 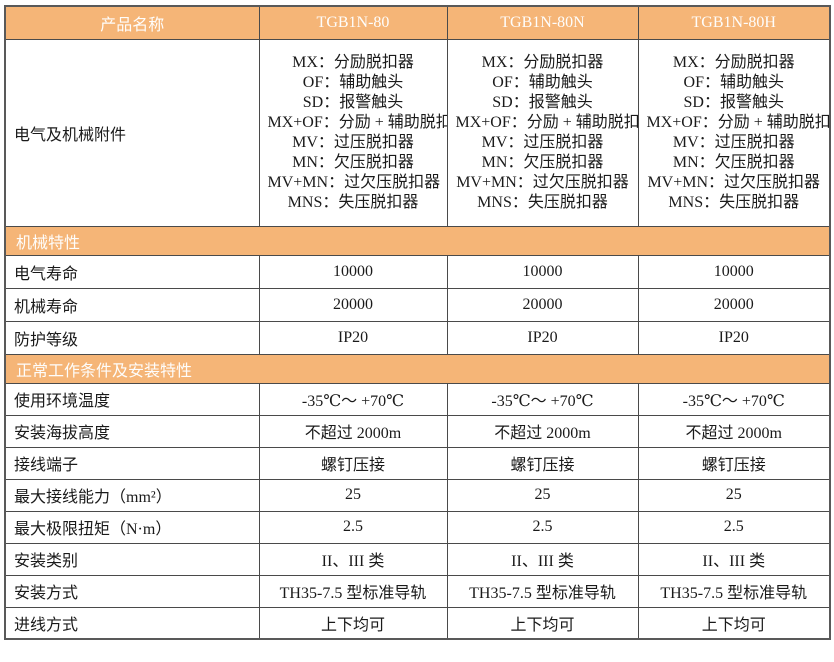 What do you see at coordinates (132, 527) in the screenshot?
I see `spec-label: 最大极限扭矩（N·m）` at bounding box center [132, 527].